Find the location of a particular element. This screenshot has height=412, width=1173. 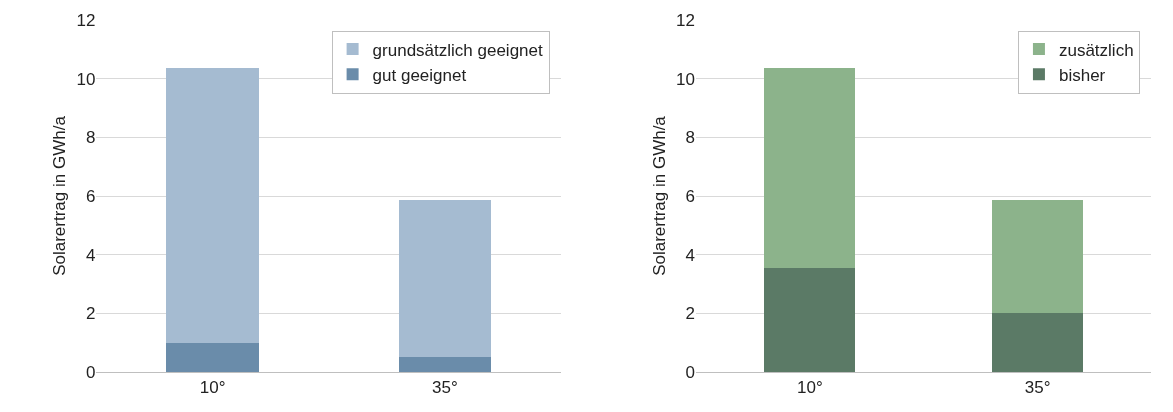

legend-label: grundsätzlich geeignet is located at coordinates (457, 50).